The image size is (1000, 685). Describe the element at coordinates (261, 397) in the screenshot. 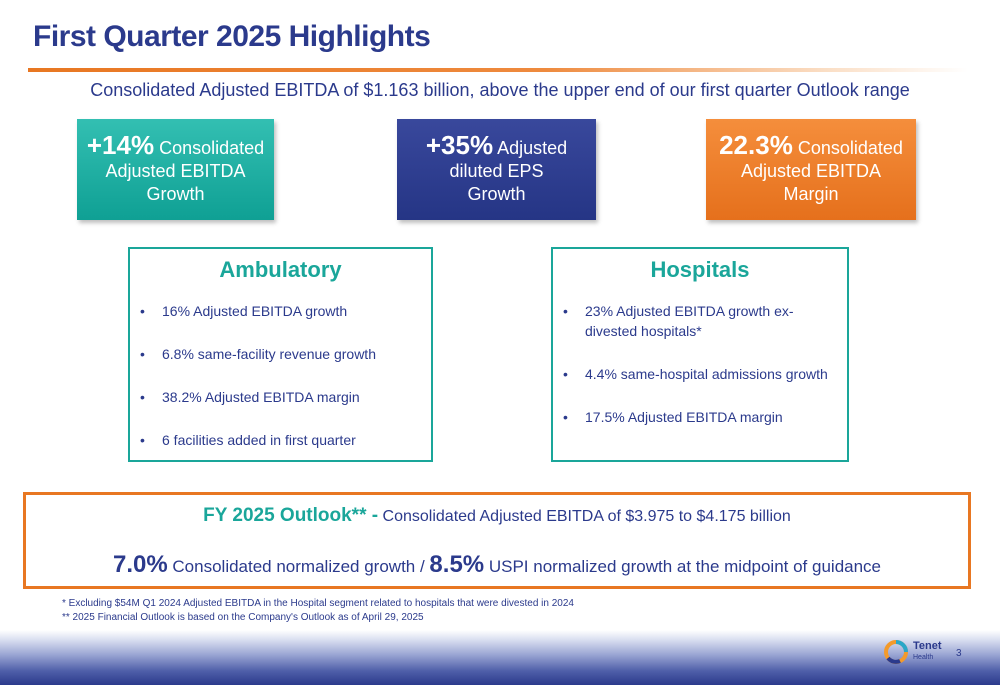

I see `list-item-text: 38.2% Adjusted EBITDA margin` at that location.